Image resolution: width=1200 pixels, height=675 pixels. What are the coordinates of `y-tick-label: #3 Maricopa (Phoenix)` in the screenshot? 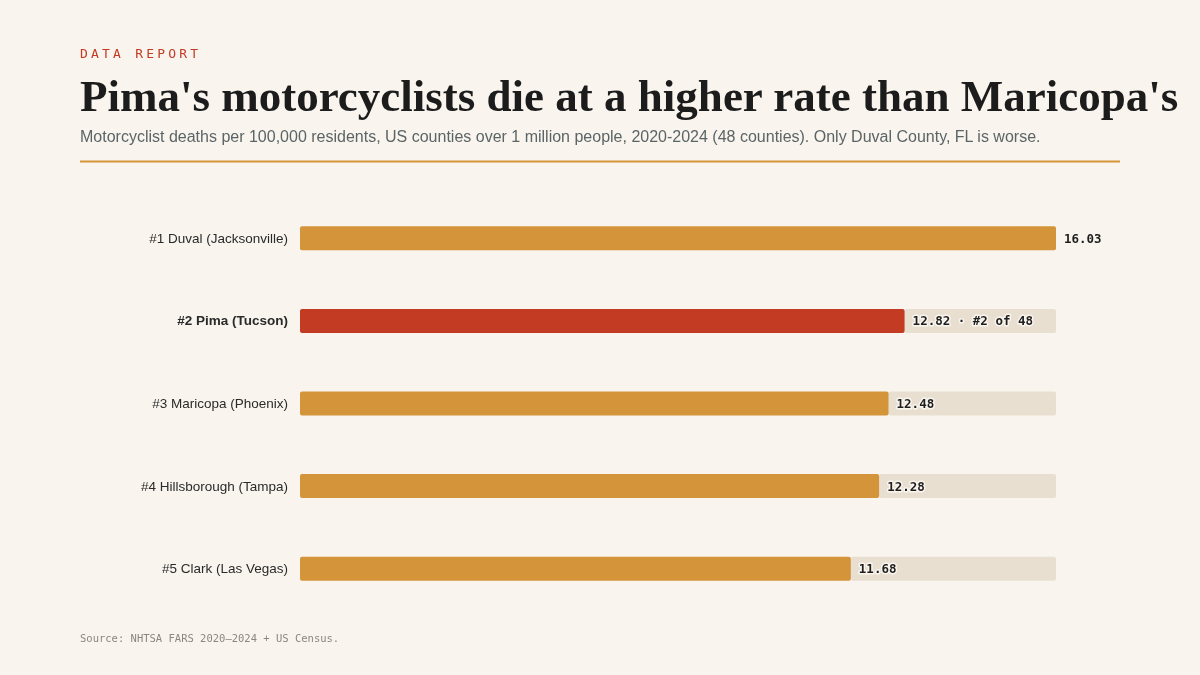 It's located at (220, 403).